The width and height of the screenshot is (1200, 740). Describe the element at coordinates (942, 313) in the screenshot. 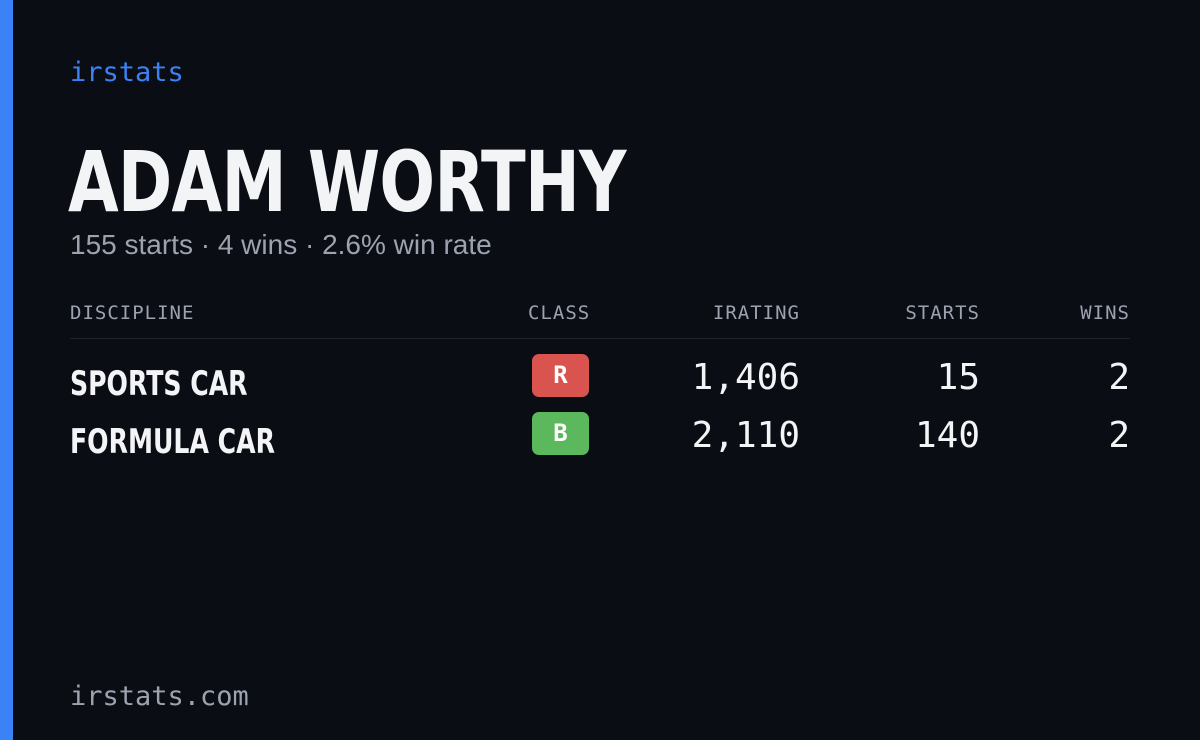

I see `header-starts: STARTS` at that location.